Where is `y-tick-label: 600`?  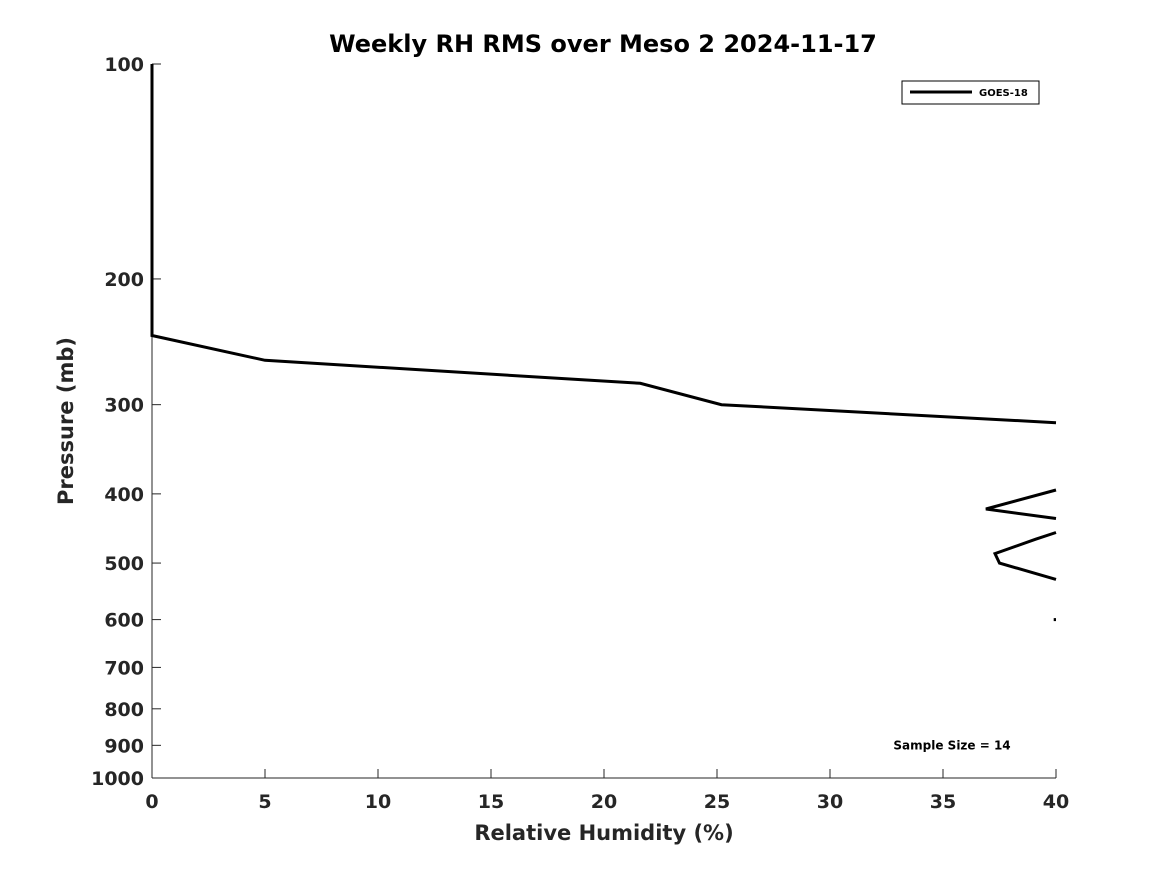 y-tick-label: 600 is located at coordinates (124, 621).